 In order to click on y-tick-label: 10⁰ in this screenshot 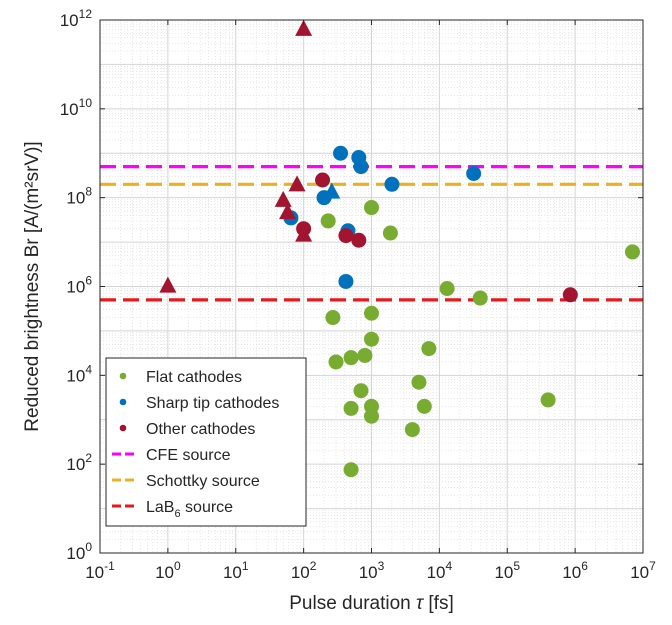, I will do `click(79, 551)`.